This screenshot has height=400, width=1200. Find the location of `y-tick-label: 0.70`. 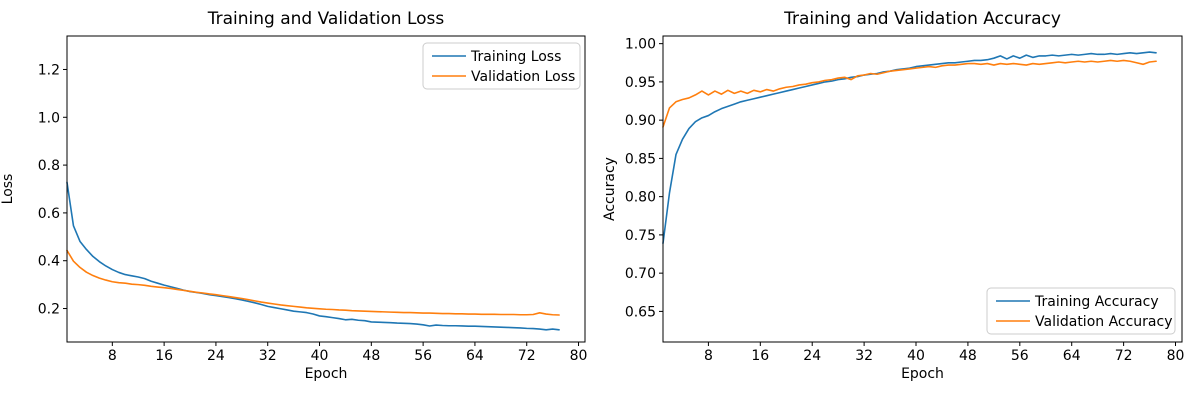

y-tick-label: 0.70 is located at coordinates (640, 274).